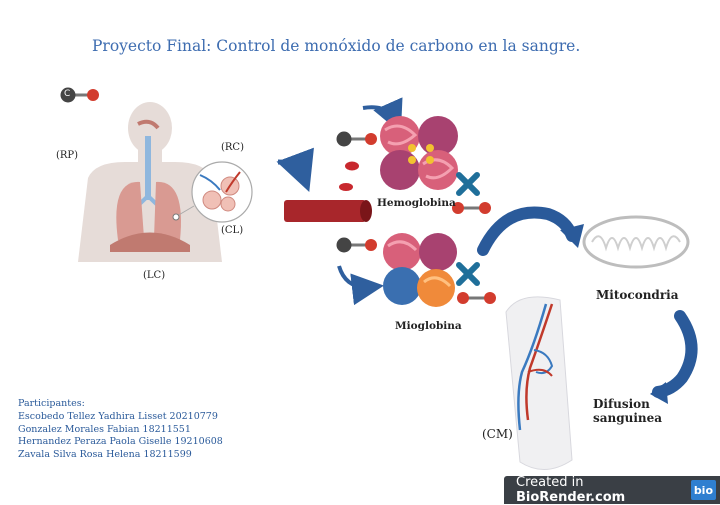 This screenshot has height=505, width=720. I want to click on carbon-letter: C, so click(67, 94).